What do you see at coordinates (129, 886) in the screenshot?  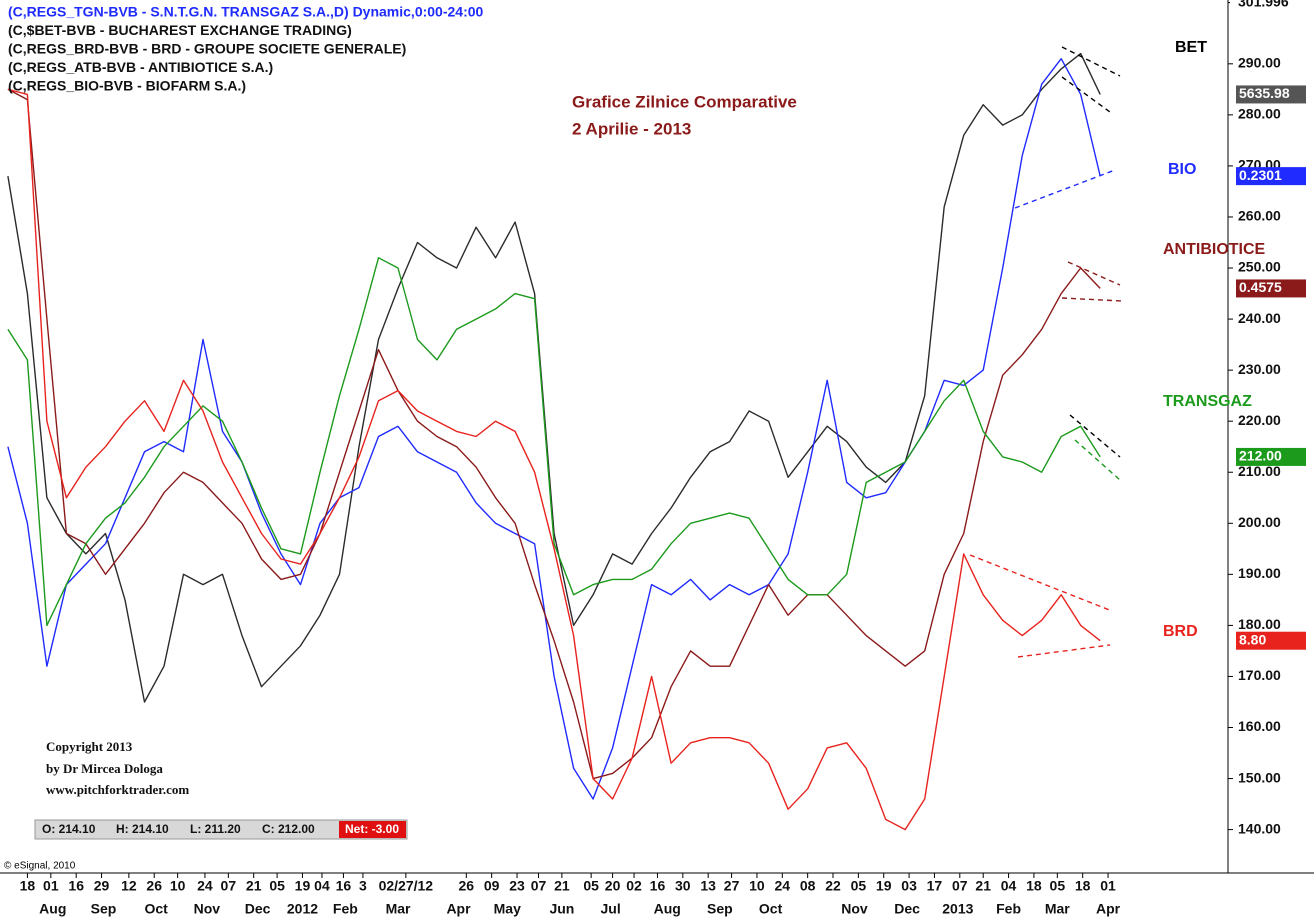 I see `x-tick-label: 12` at bounding box center [129, 886].